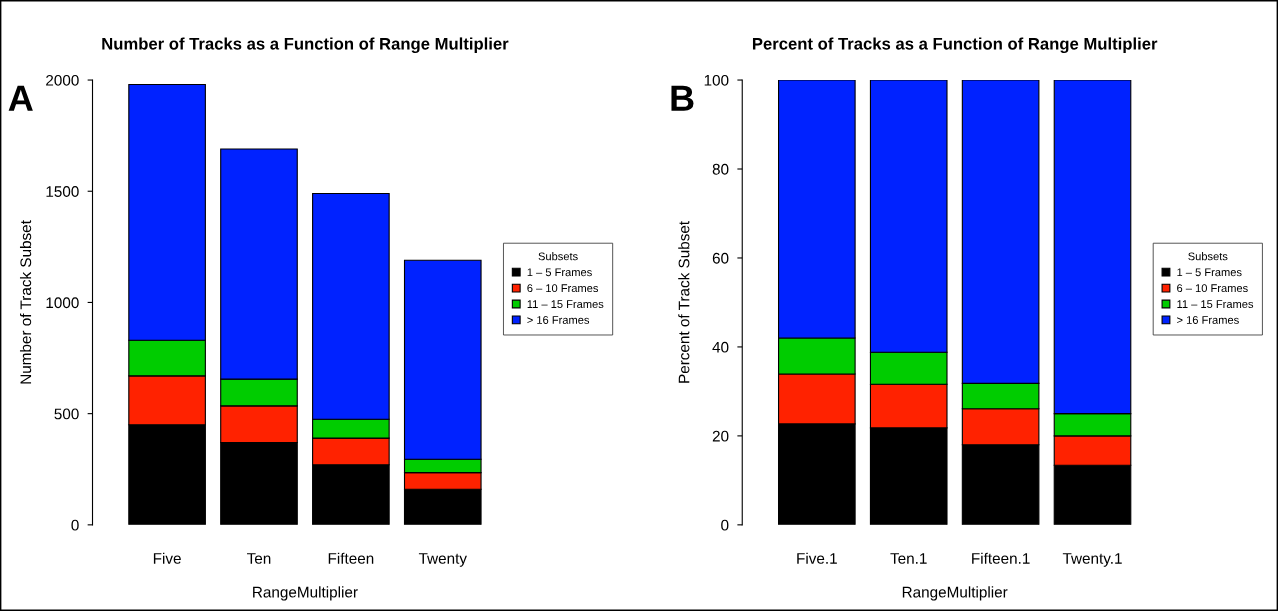  Describe the element at coordinates (62, 80) in the screenshot. I see `y-tick-label: 2000` at that location.